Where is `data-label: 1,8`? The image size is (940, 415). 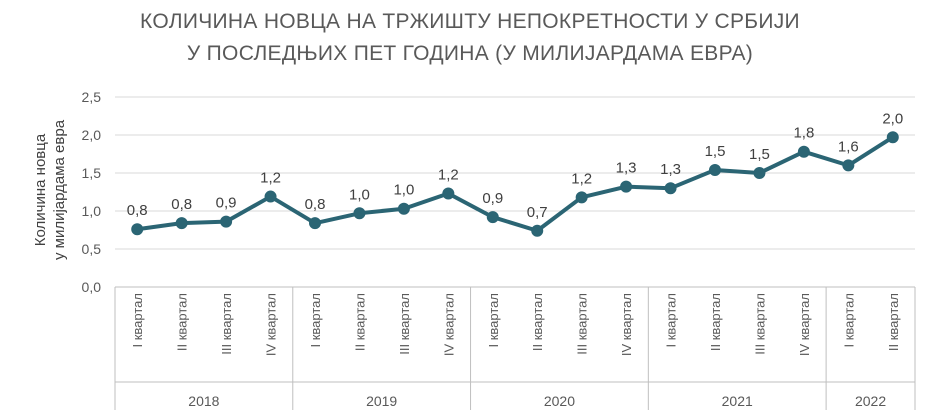
data-label: 1,8 is located at coordinates (803, 133).